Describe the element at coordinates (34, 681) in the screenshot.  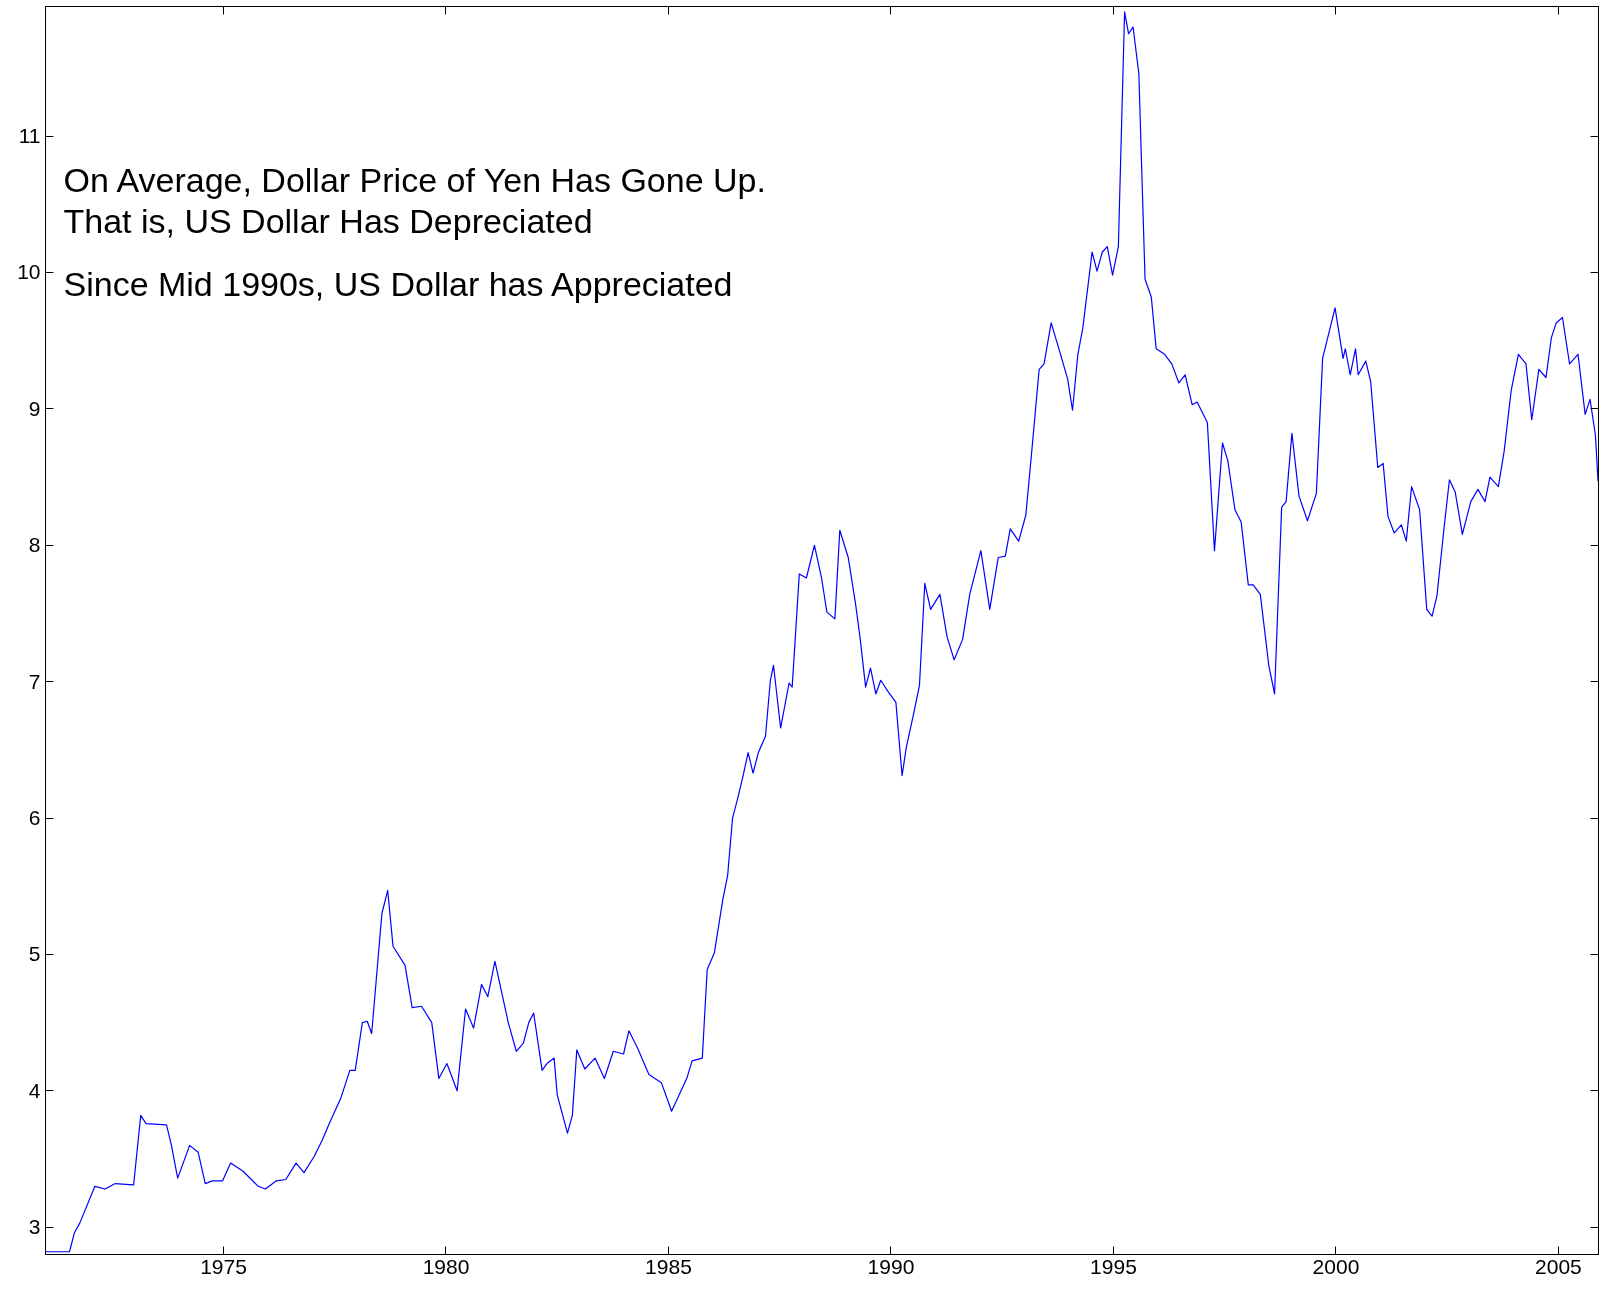
I see `y-tick-label: 7` at that location.